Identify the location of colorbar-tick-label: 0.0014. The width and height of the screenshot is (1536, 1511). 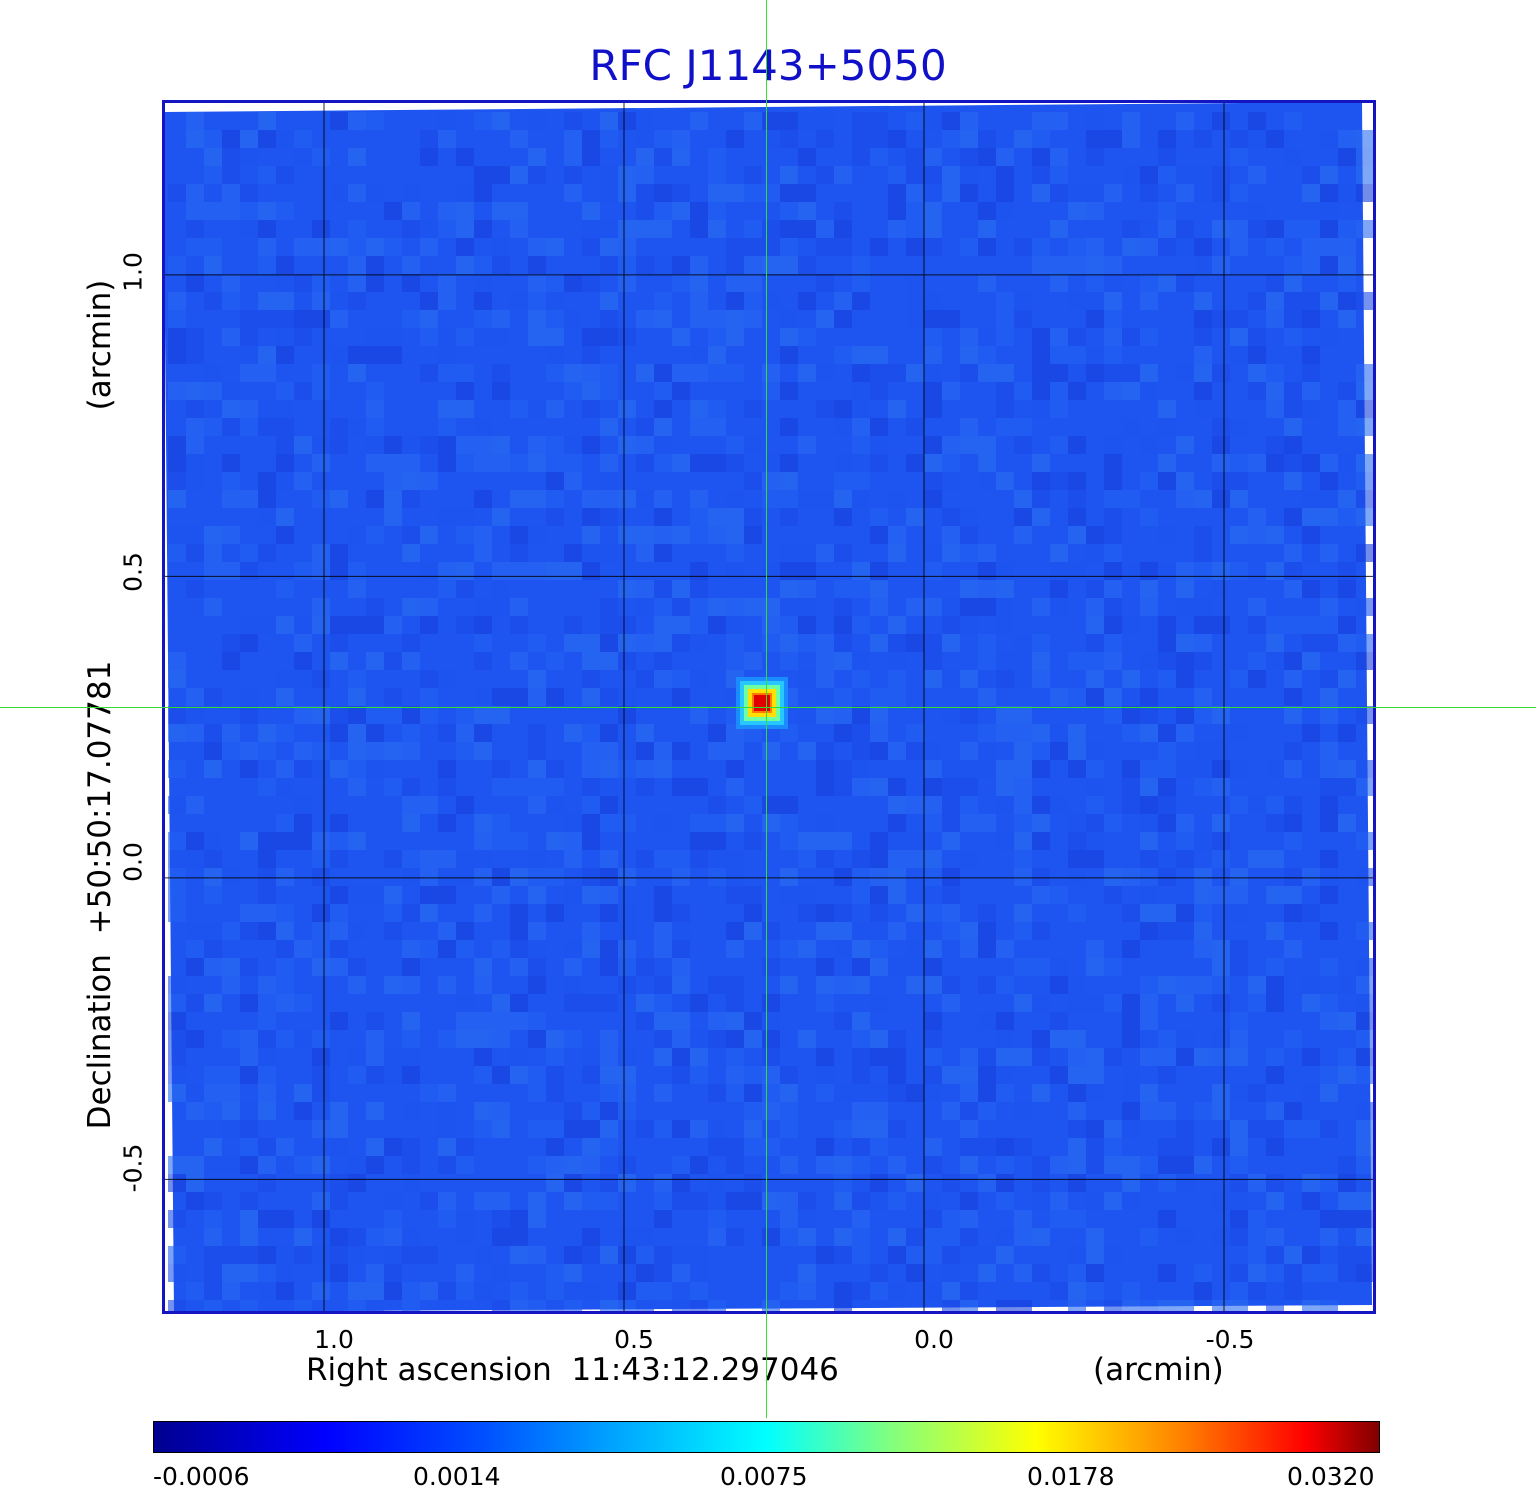
(457, 1476).